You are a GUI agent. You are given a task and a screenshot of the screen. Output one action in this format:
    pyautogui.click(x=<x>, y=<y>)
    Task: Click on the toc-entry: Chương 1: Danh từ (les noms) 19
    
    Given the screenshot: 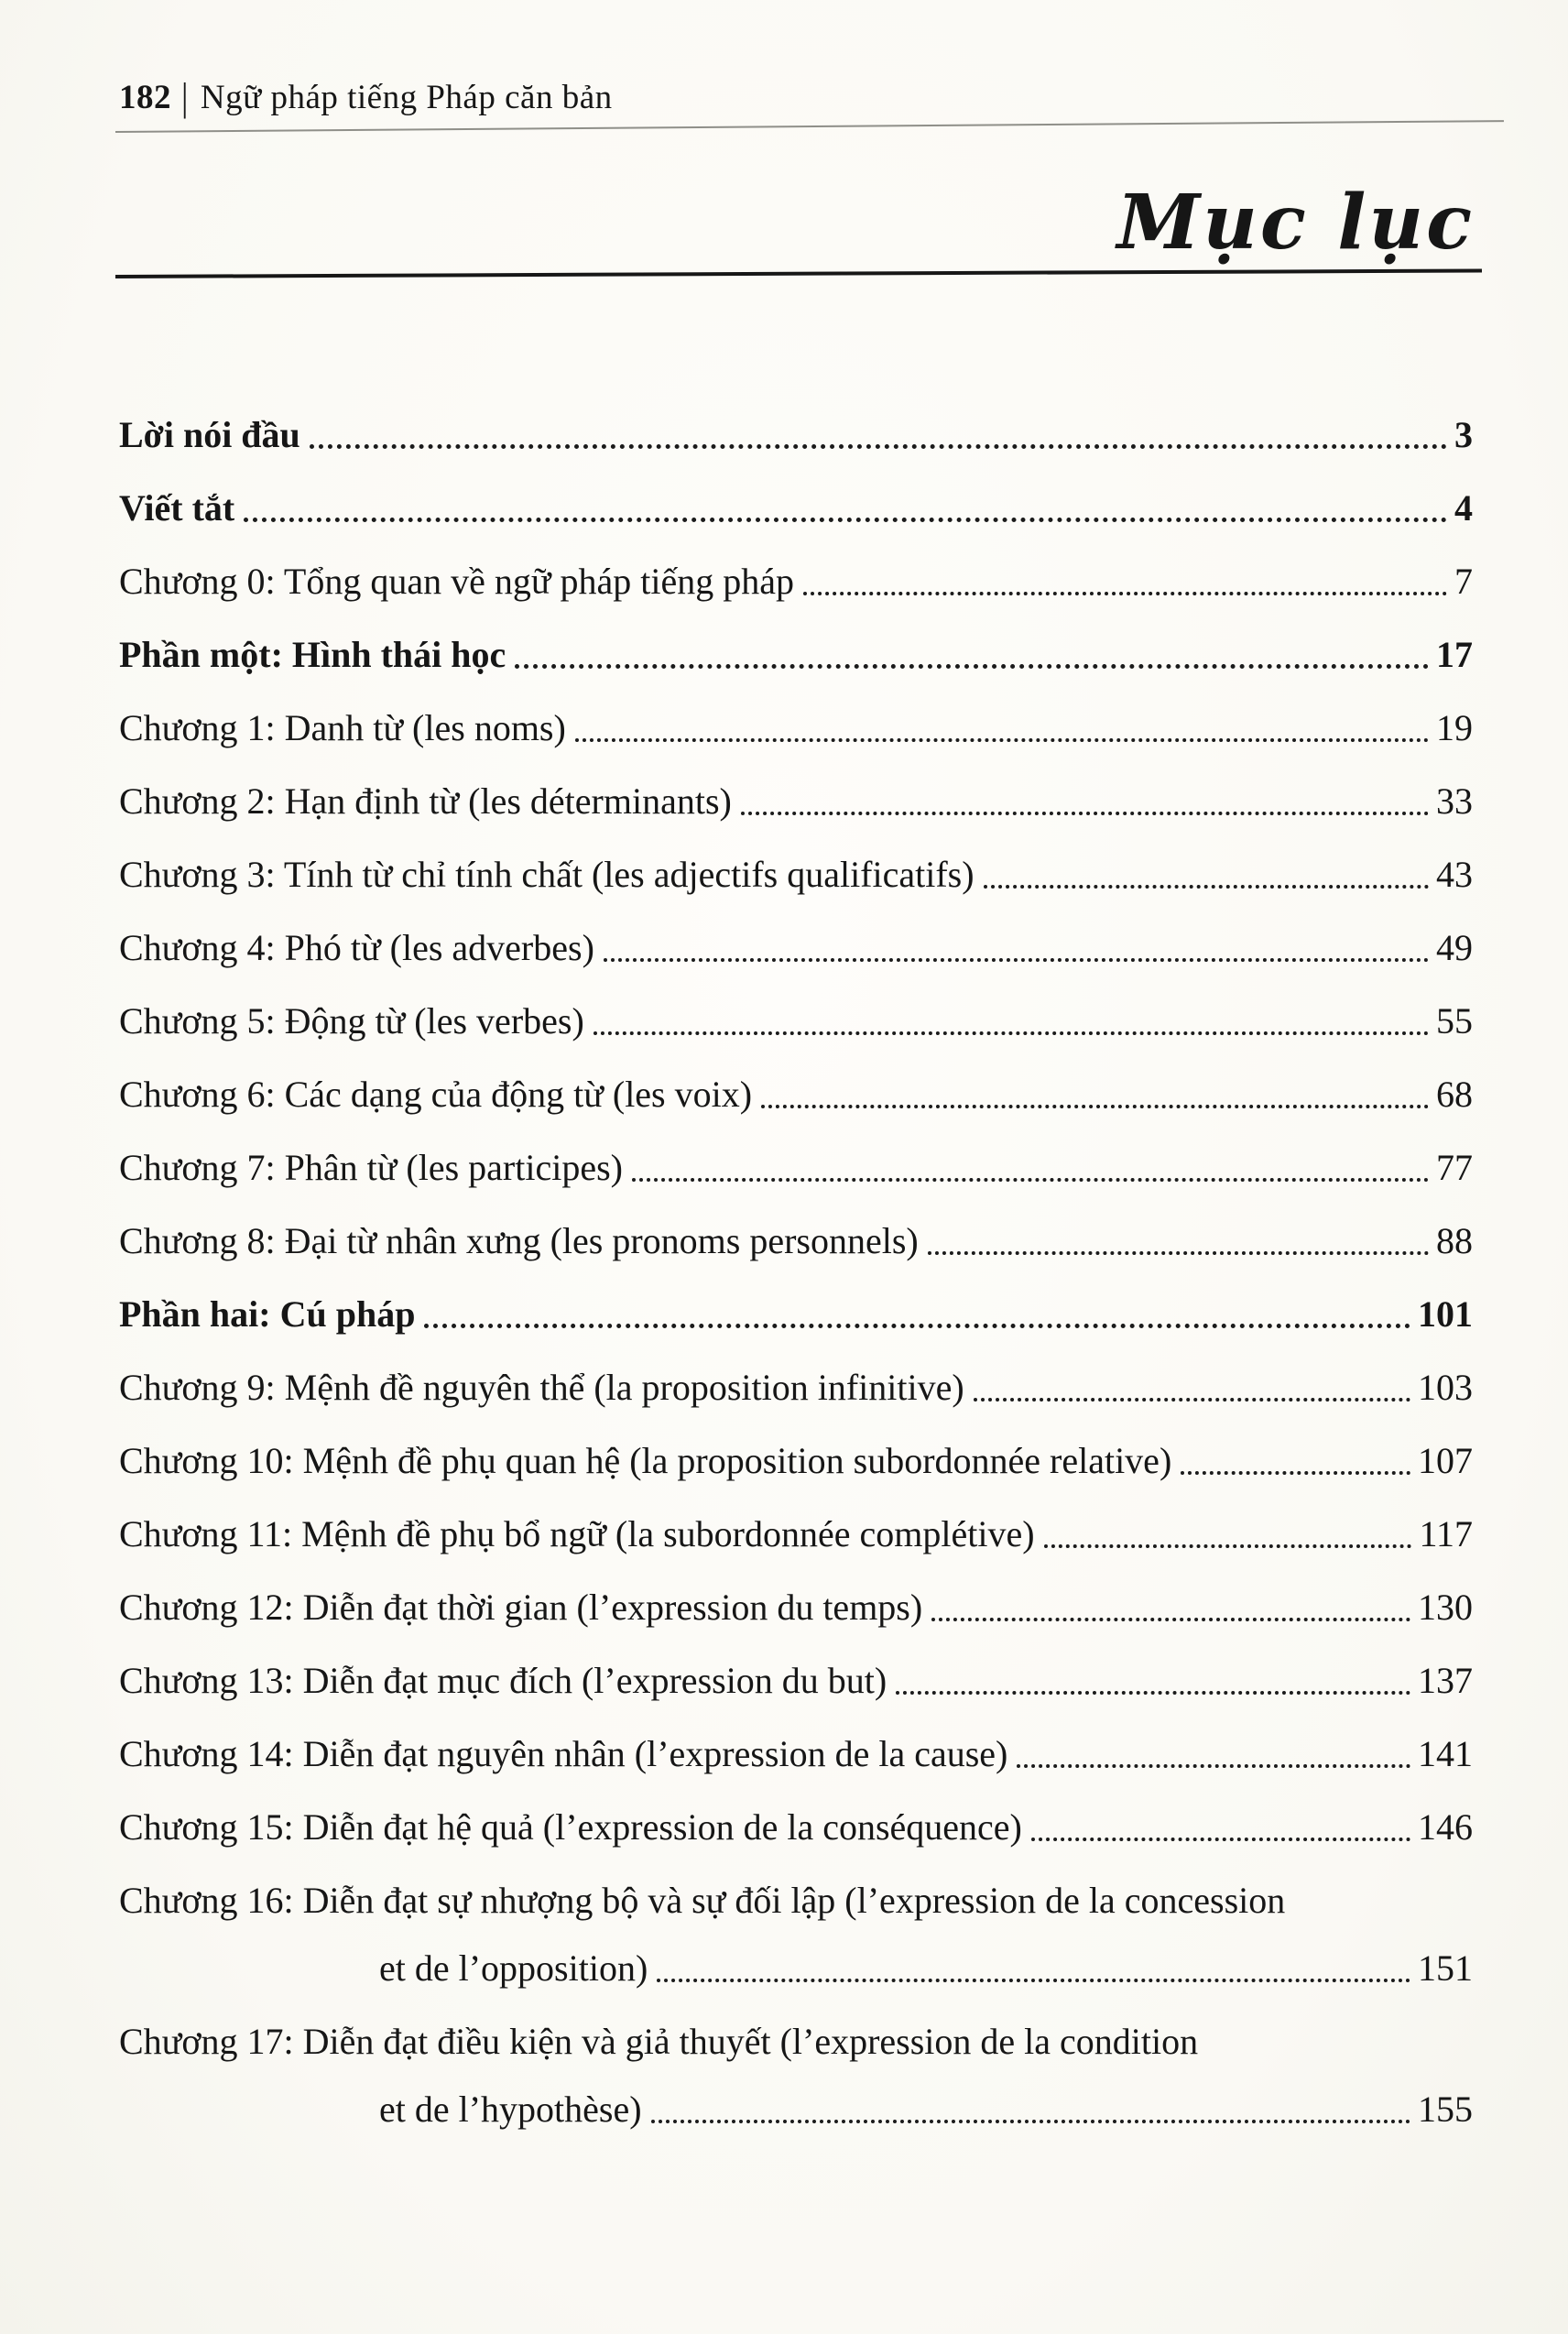 What is the action you would take?
    pyautogui.click(x=796, y=728)
    